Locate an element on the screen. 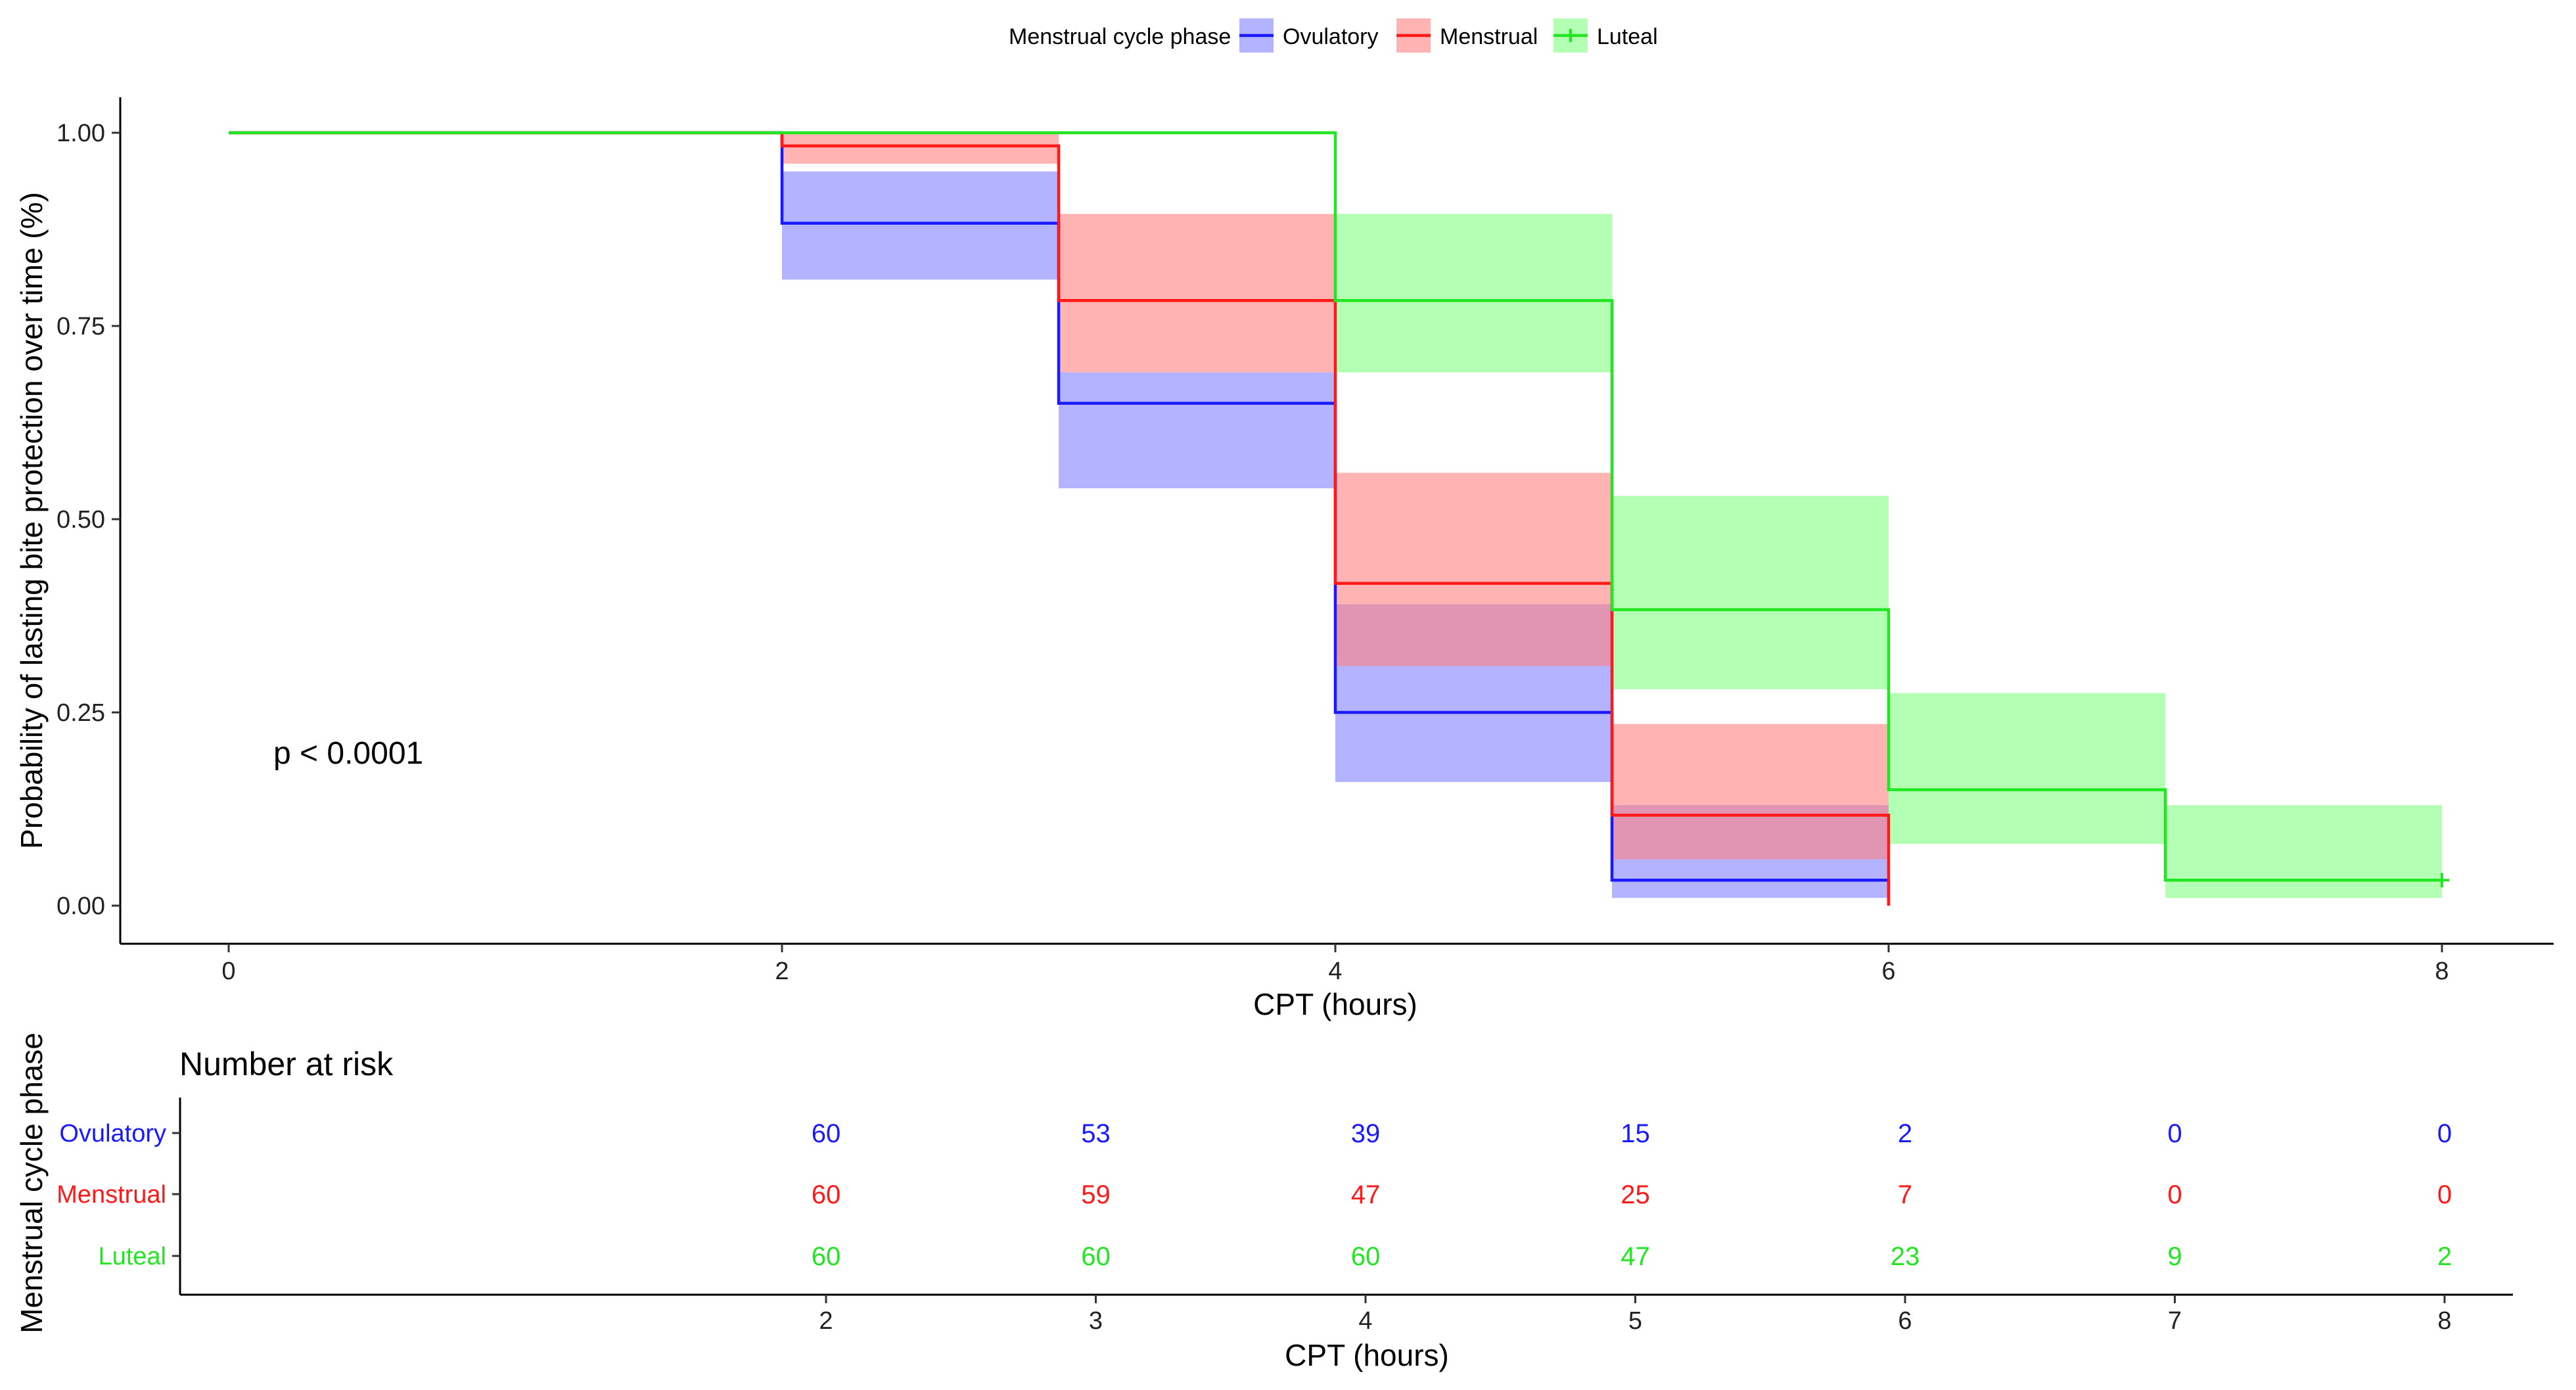 This screenshot has width=2576, height=1390. risk-value-ovulatory: 15 is located at coordinates (1635, 1133).